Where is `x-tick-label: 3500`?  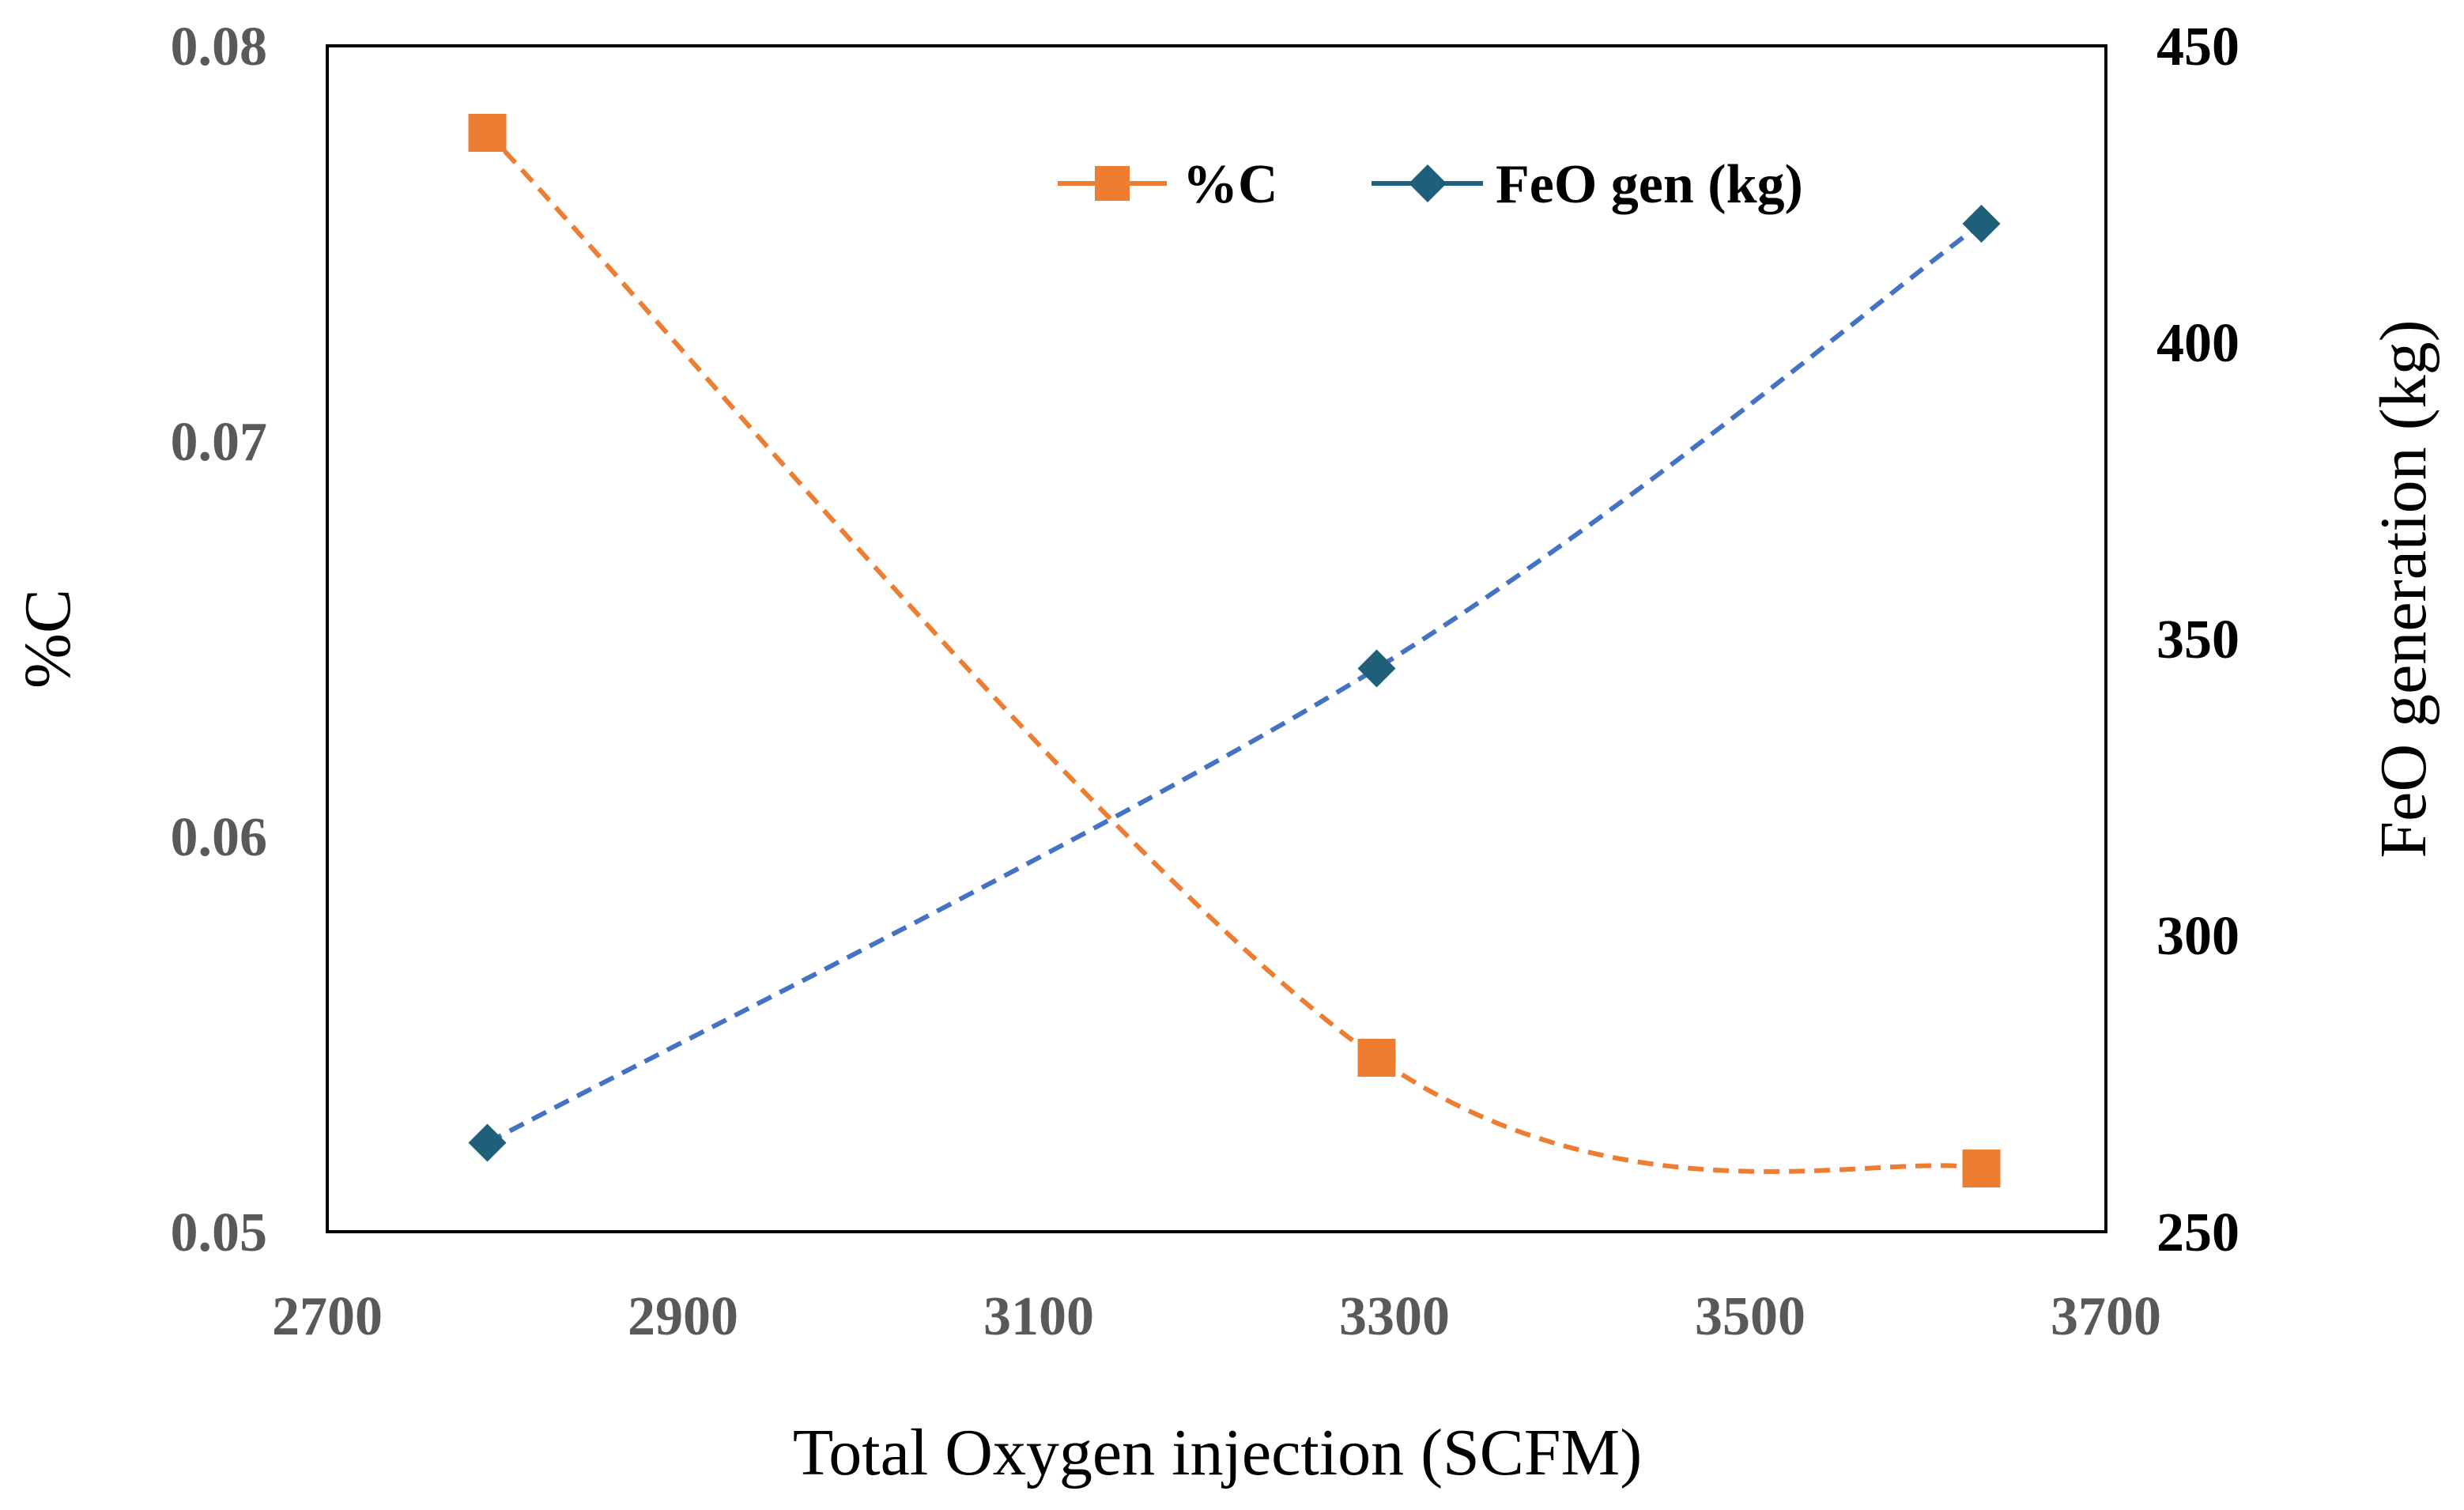 x-tick-label: 3500 is located at coordinates (1751, 1316).